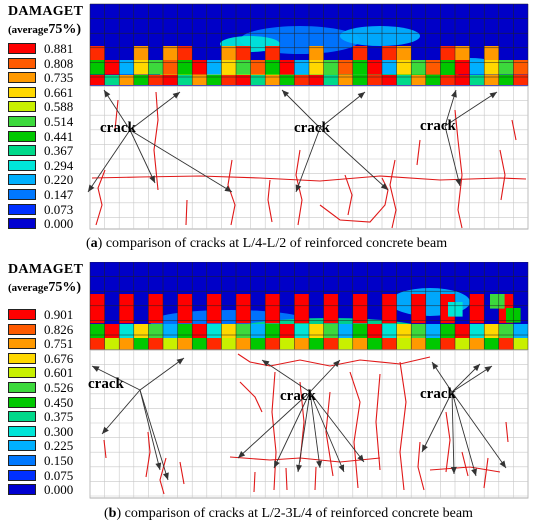 The width and height of the screenshot is (550, 531). I want to click on legend-tick-label: 0.514, so click(59, 121).